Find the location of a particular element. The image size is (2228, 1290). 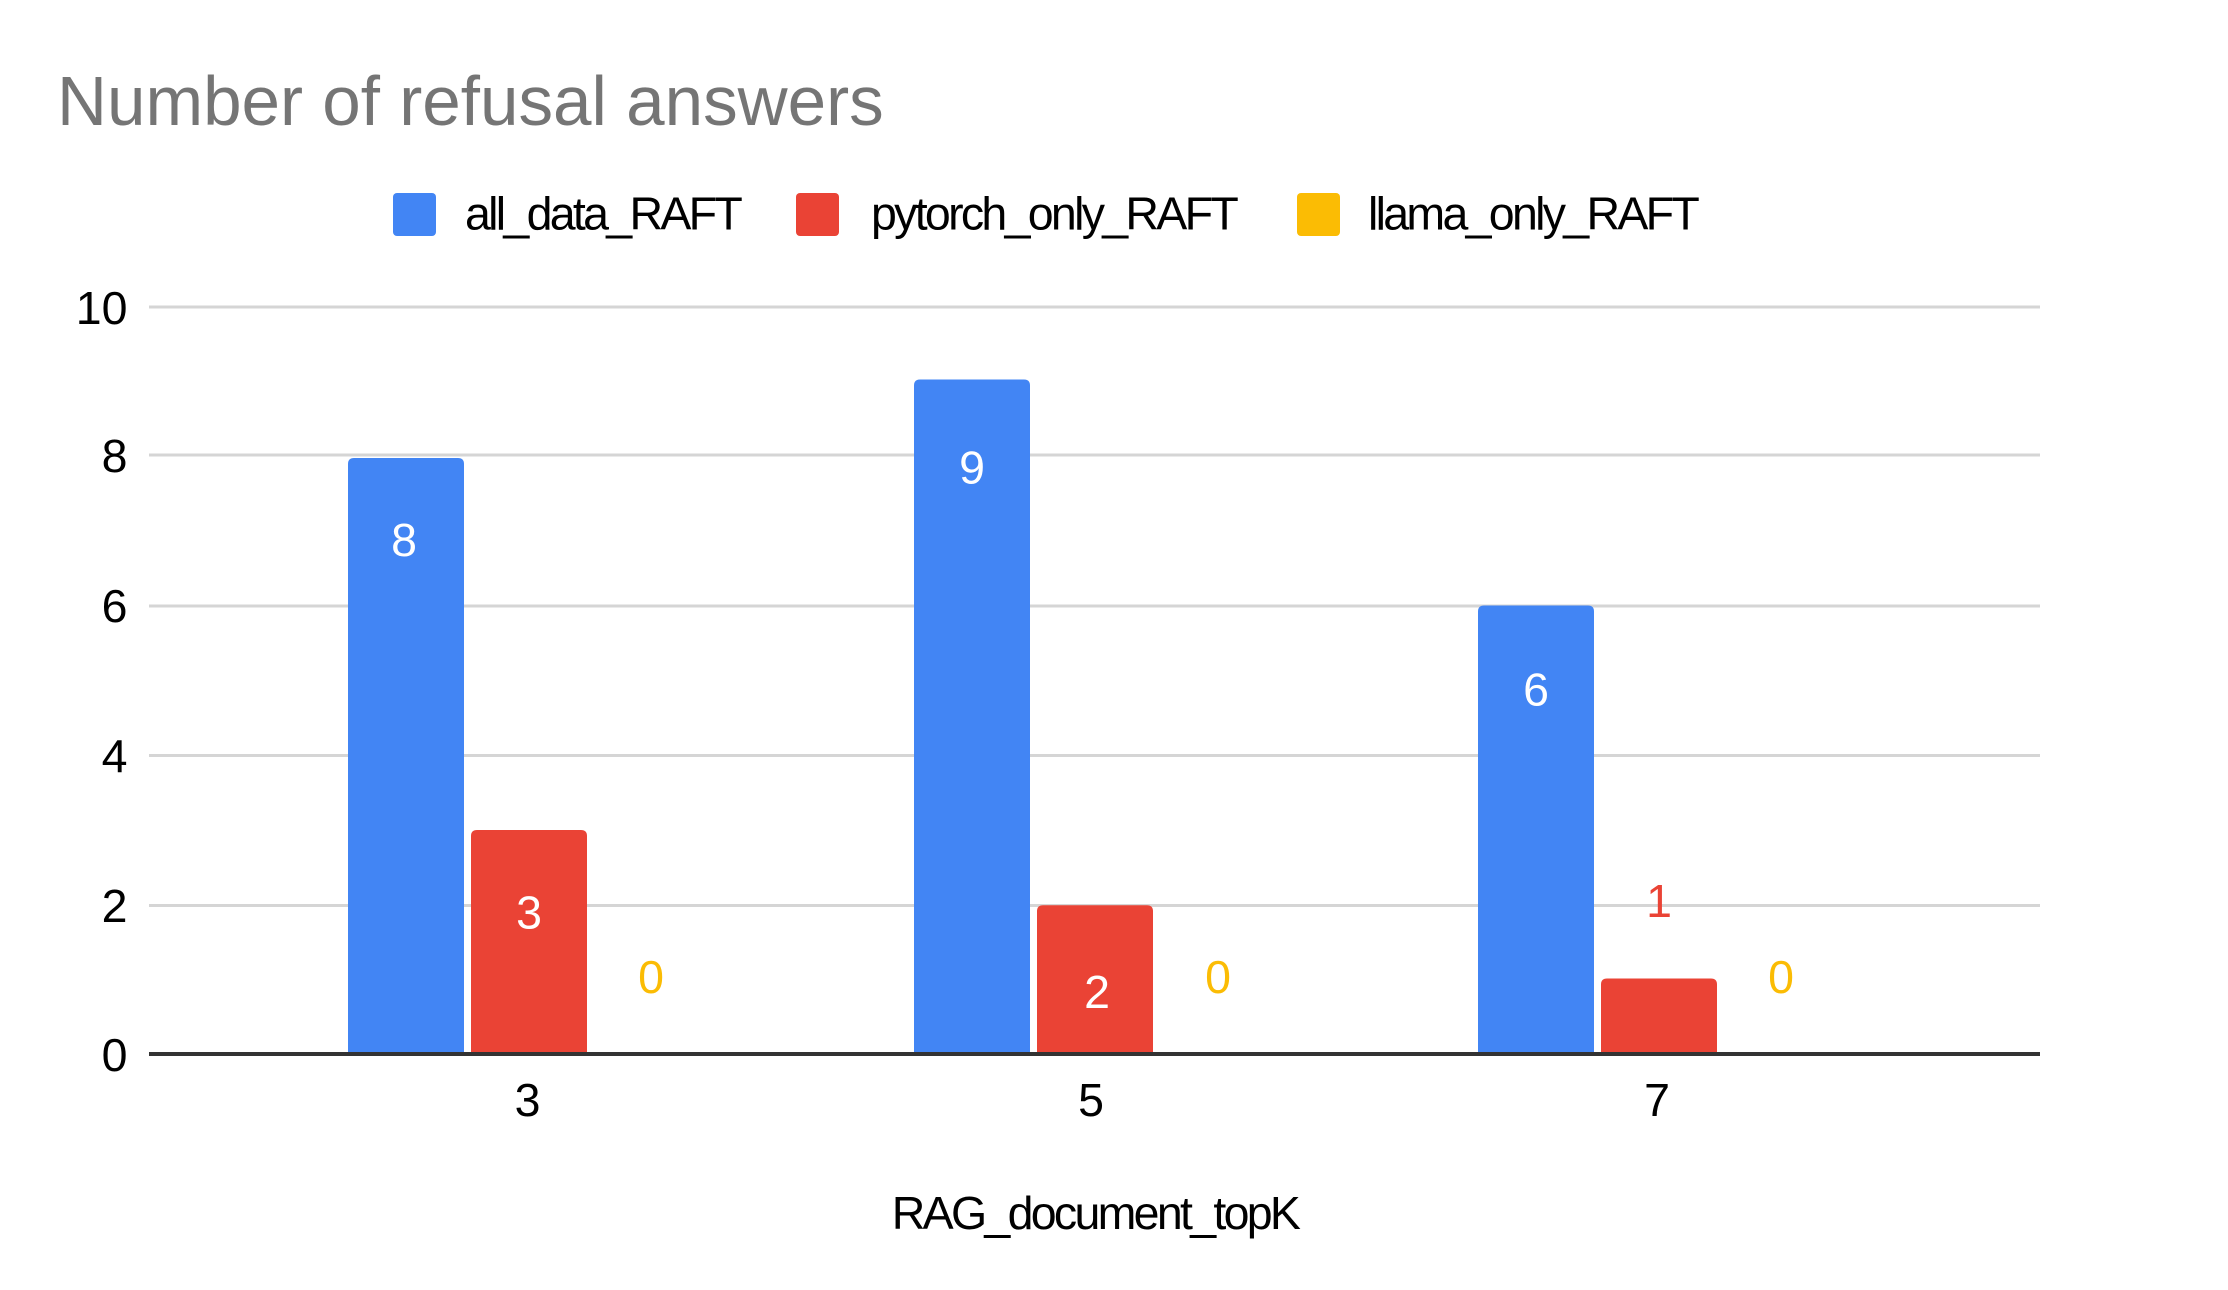

svg-text: 9 is located at coordinates (972, 468).